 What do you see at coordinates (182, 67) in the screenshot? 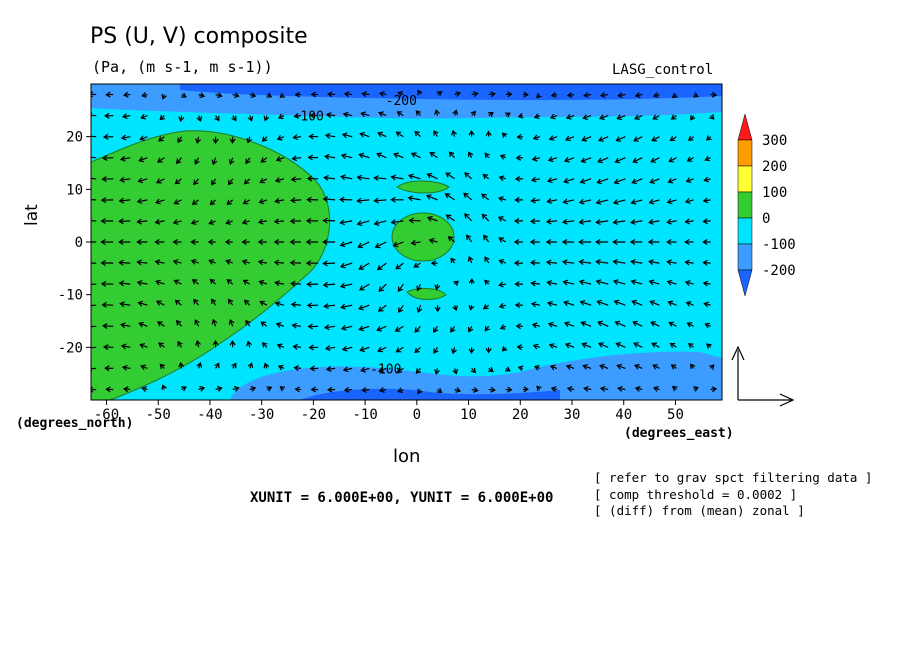
I see `chart-subtitle: (Pa, (m s-1, m s-1))` at bounding box center [182, 67].